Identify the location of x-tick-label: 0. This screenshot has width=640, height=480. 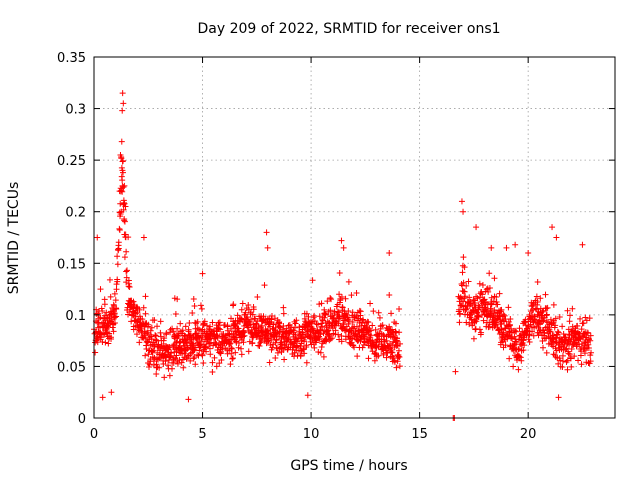
(94, 434).